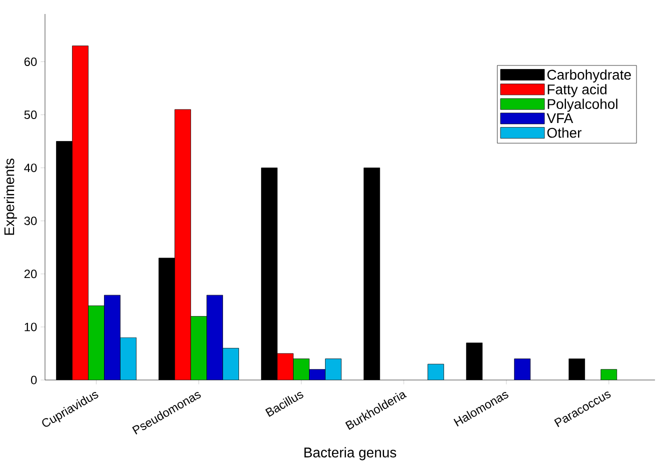 This screenshot has height=476, width=663. What do you see at coordinates (560, 118) in the screenshot?
I see `legend-label: VFA` at bounding box center [560, 118].